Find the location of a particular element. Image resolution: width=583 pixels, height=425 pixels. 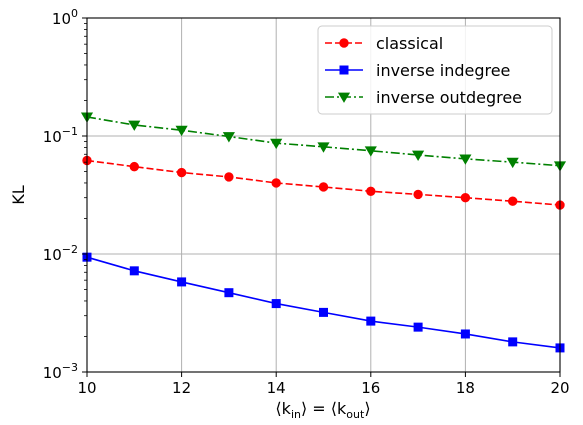

y-tick-label: 10⁰ is located at coordinates (65, 17).